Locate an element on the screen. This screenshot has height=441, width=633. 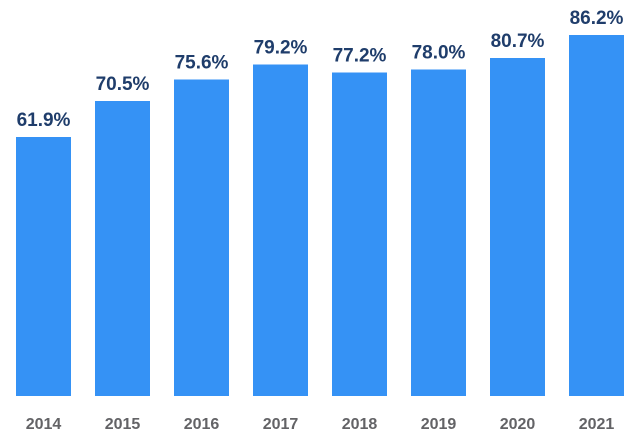
x-tick-label-2016: 2016 is located at coordinates (202, 424).